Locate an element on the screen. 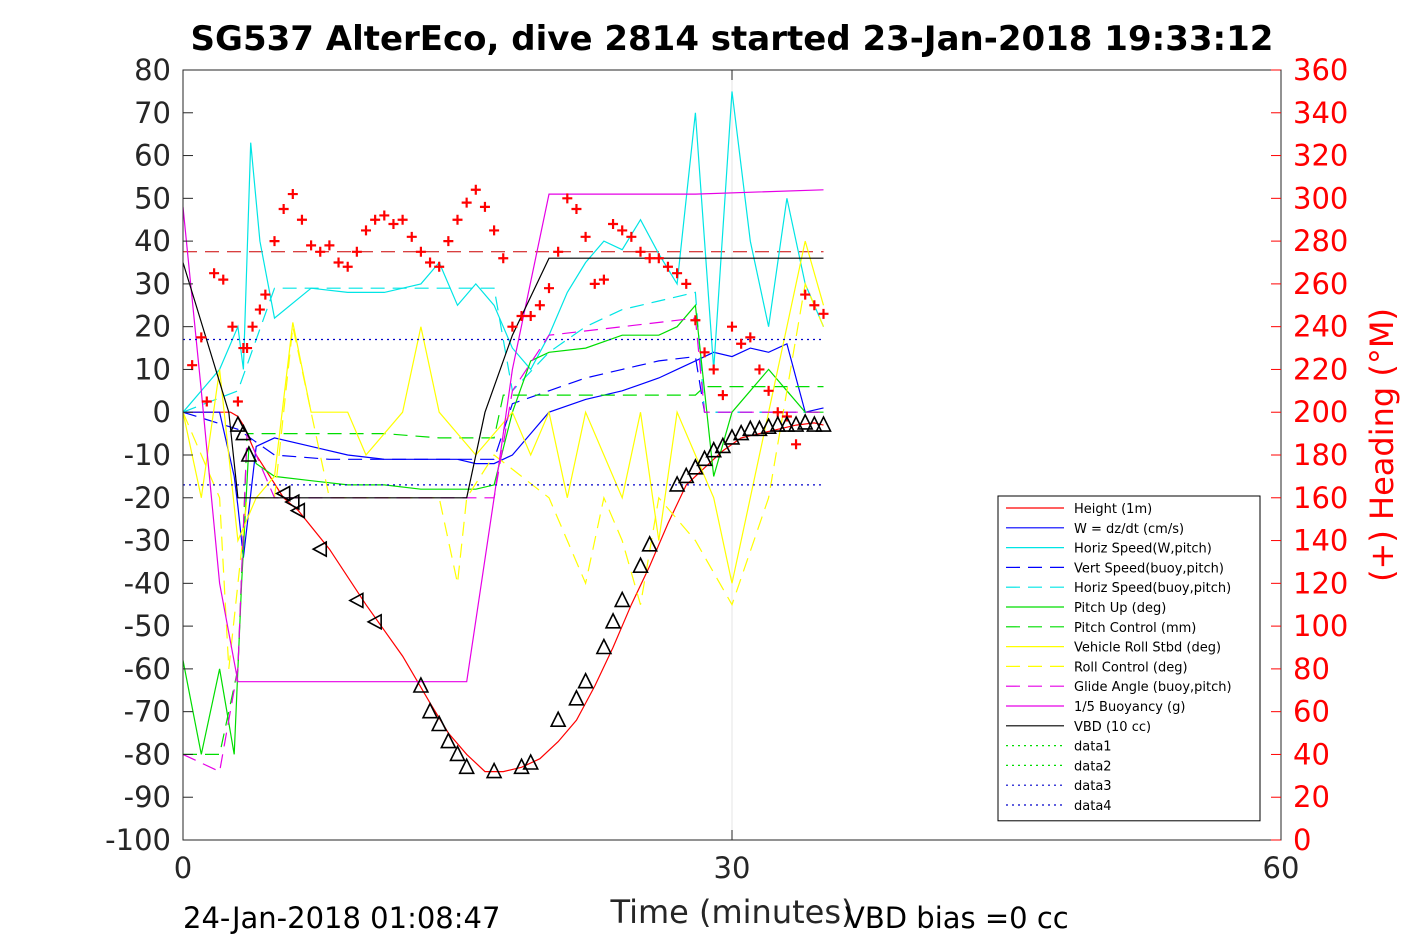  y-tick-label: -90 is located at coordinates (147, 797).